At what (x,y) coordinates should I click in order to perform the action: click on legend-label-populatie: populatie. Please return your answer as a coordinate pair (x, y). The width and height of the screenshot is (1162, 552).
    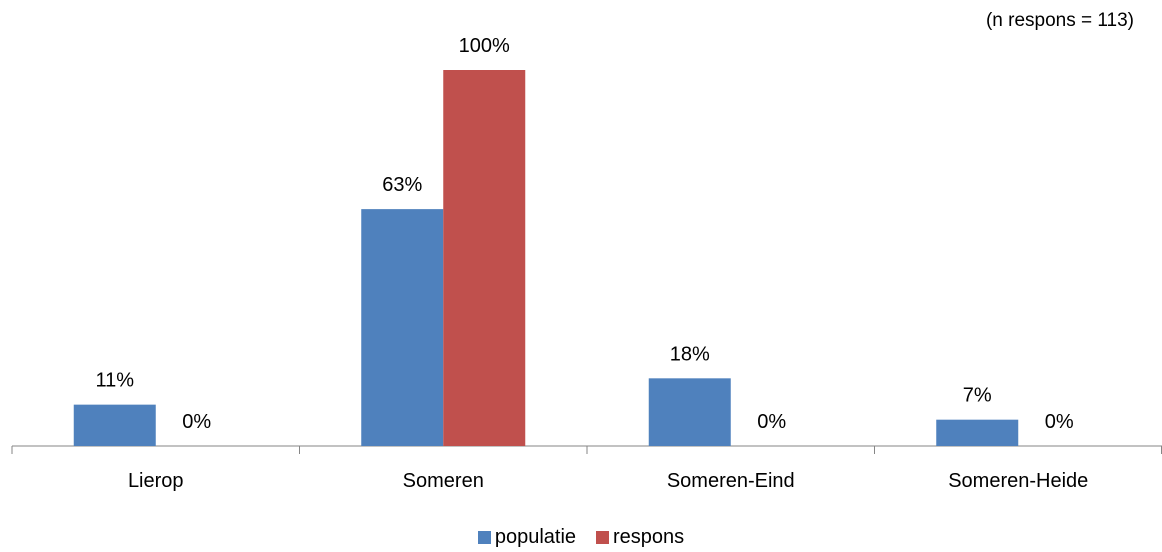
    Looking at the image, I should click on (535, 537).